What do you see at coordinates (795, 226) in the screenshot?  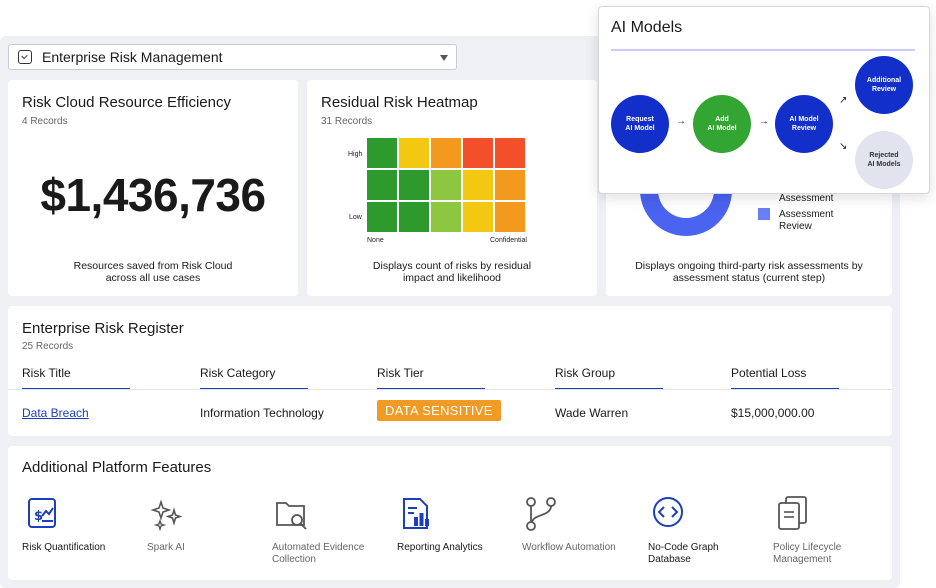 I see `legend-line: Review` at bounding box center [795, 226].